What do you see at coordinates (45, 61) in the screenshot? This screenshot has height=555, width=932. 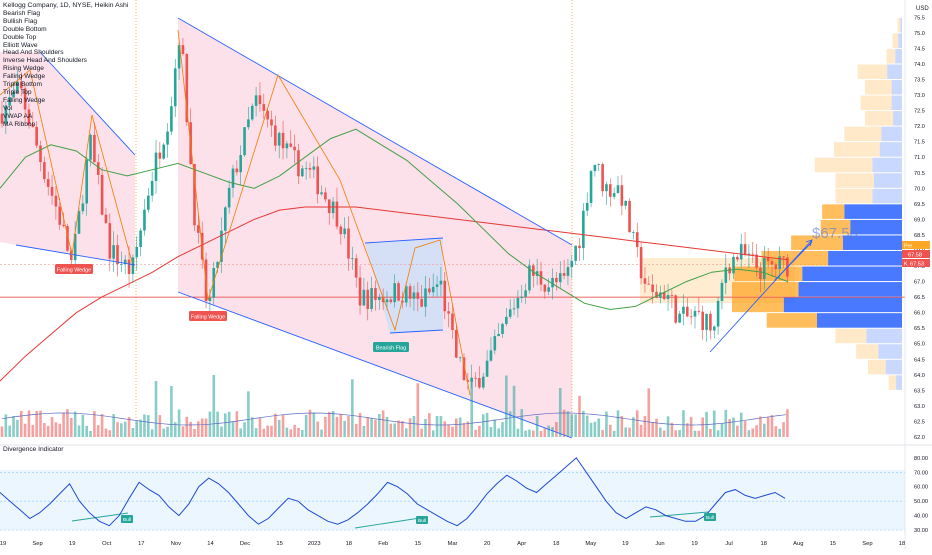 I see `indicator-item: Inverse Head And Shoulders` at bounding box center [45, 61].